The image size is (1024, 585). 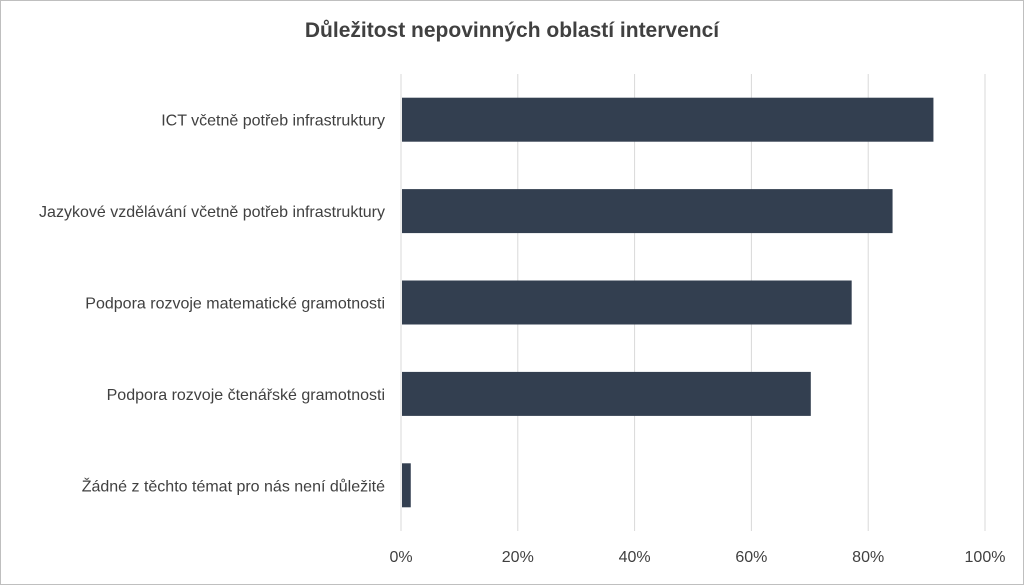 What do you see at coordinates (868, 557) in the screenshot?
I see `x-tick-label-4: 80%` at bounding box center [868, 557].